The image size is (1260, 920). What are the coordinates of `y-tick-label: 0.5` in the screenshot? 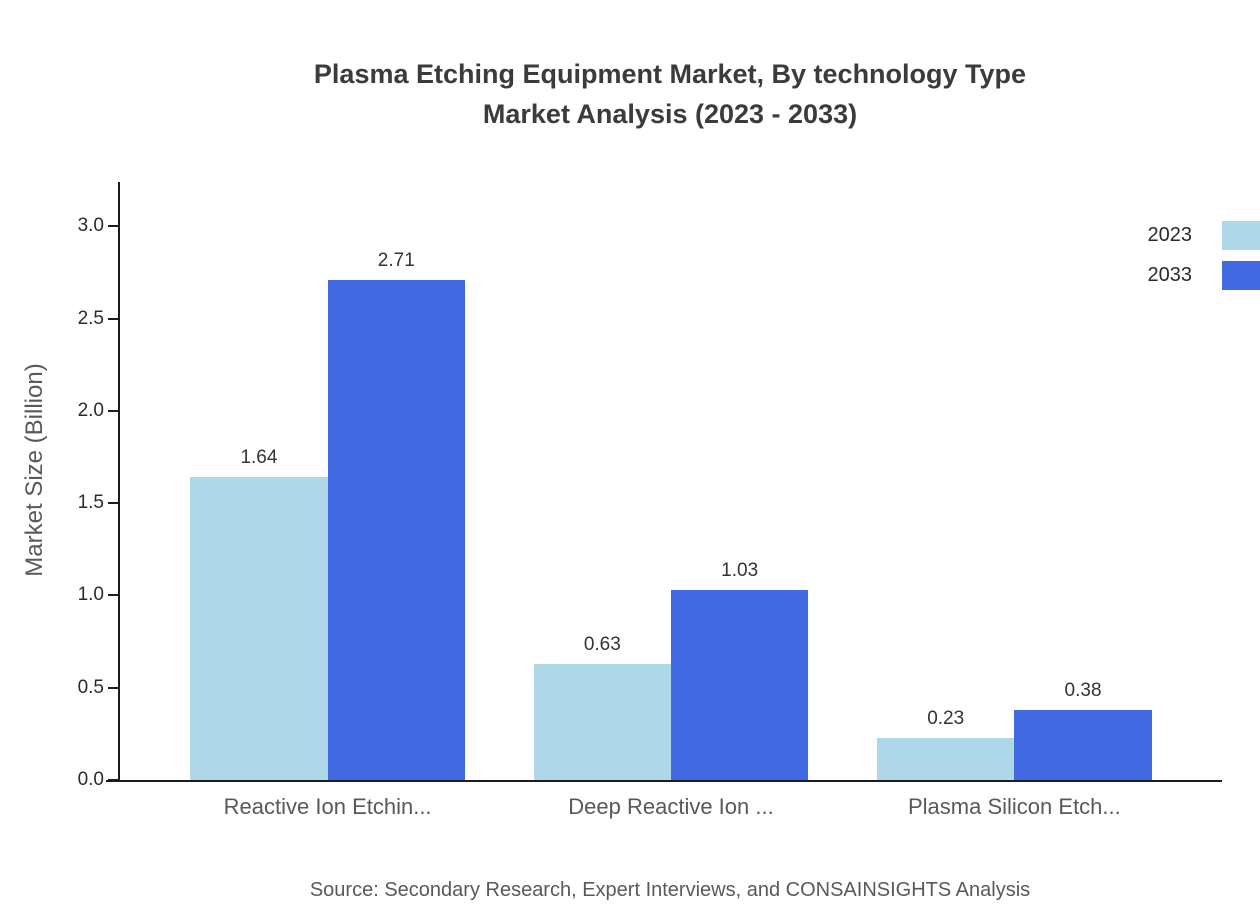 It's located at (90, 687).